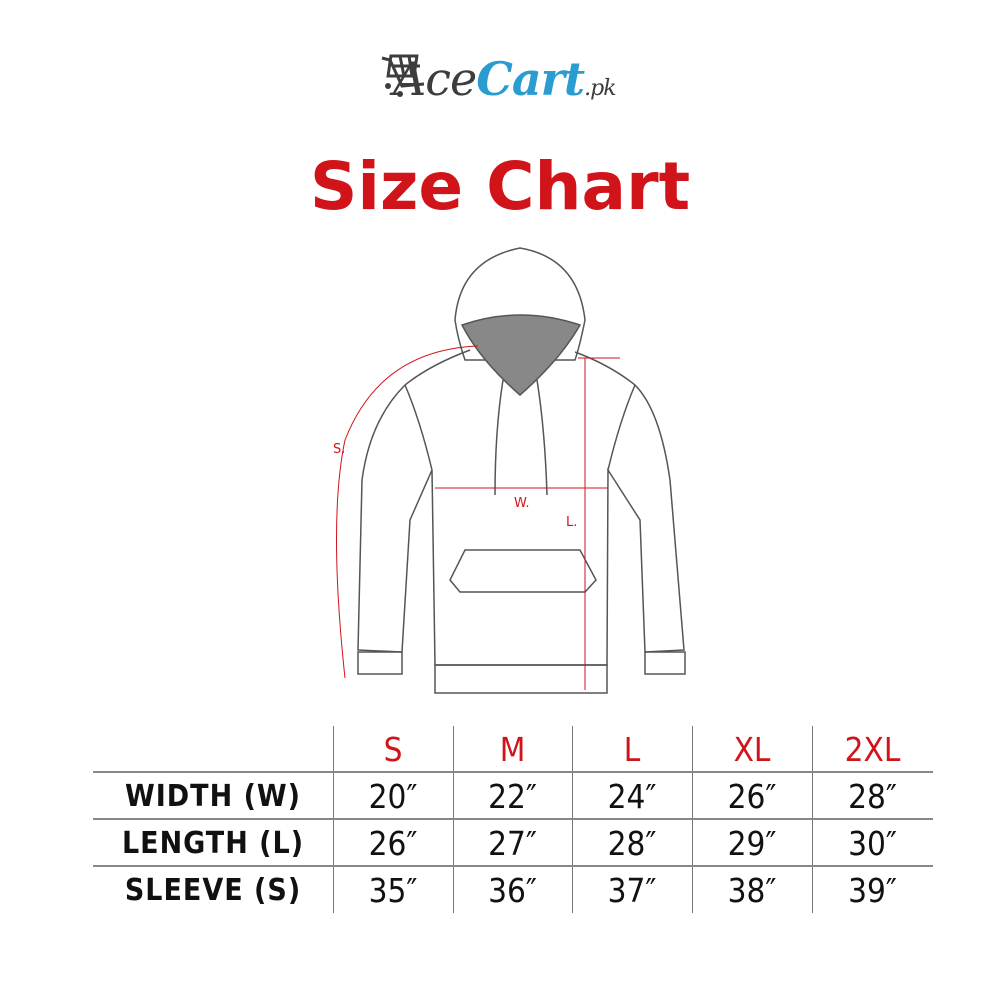 The width and height of the screenshot is (1000, 1000). Describe the element at coordinates (393, 890) in the screenshot. I see `table-cell: 35″` at that location.